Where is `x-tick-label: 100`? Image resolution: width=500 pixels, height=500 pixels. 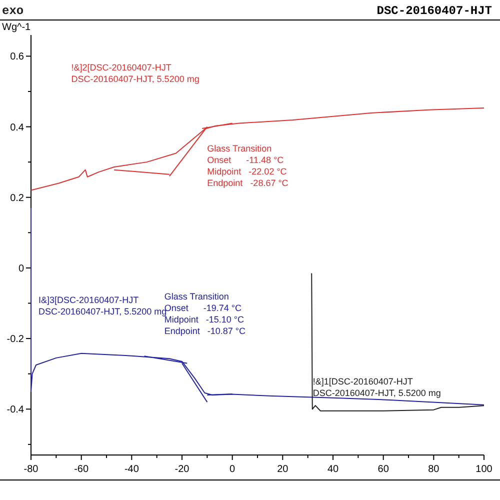 x-tick-label: 100 is located at coordinates (484, 469).